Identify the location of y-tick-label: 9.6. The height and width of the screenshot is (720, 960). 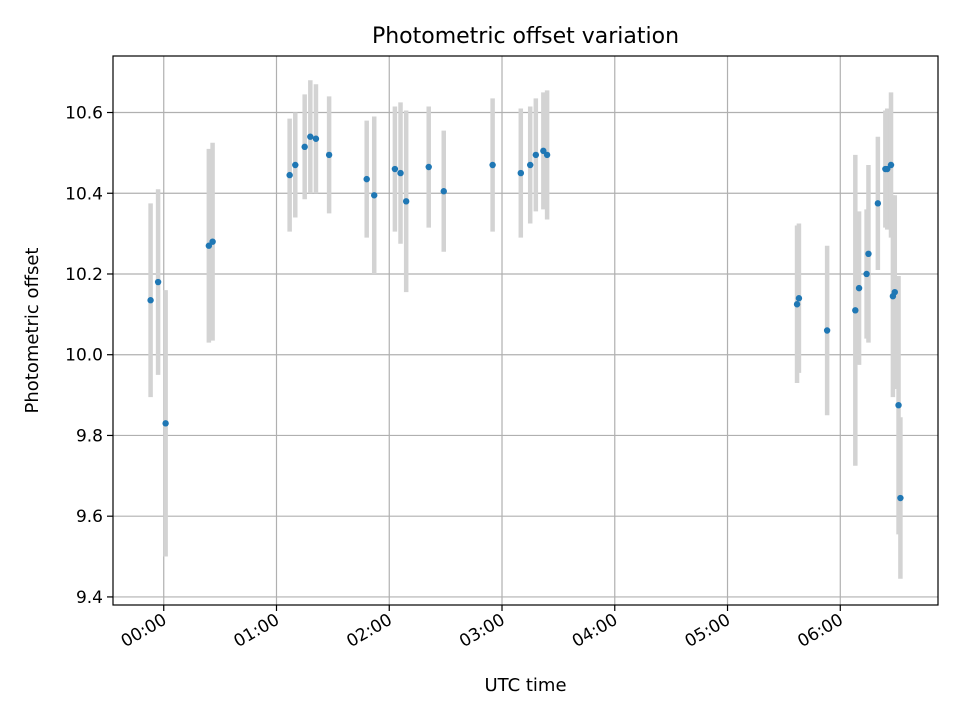
(89, 517).